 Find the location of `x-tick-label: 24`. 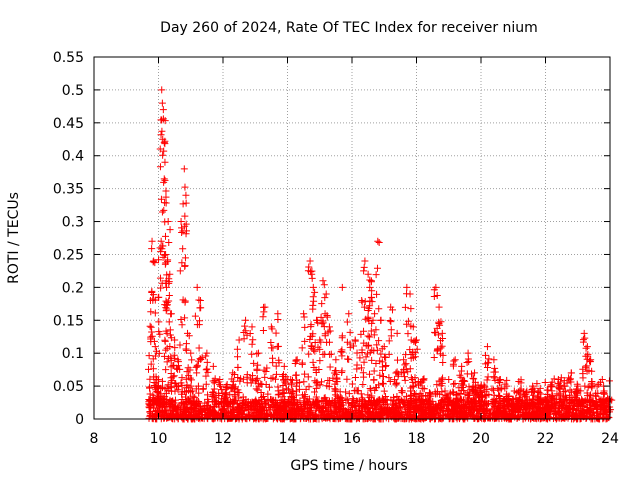

x-tick-label: 24 is located at coordinates (610, 439).